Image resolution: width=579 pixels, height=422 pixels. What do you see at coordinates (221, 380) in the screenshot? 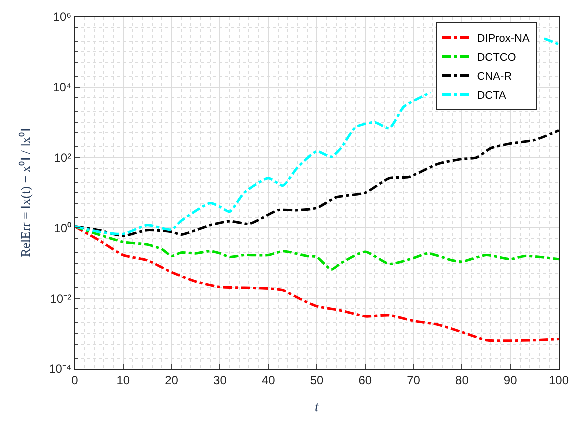
I see `x-tick-label: 30` at bounding box center [221, 380].